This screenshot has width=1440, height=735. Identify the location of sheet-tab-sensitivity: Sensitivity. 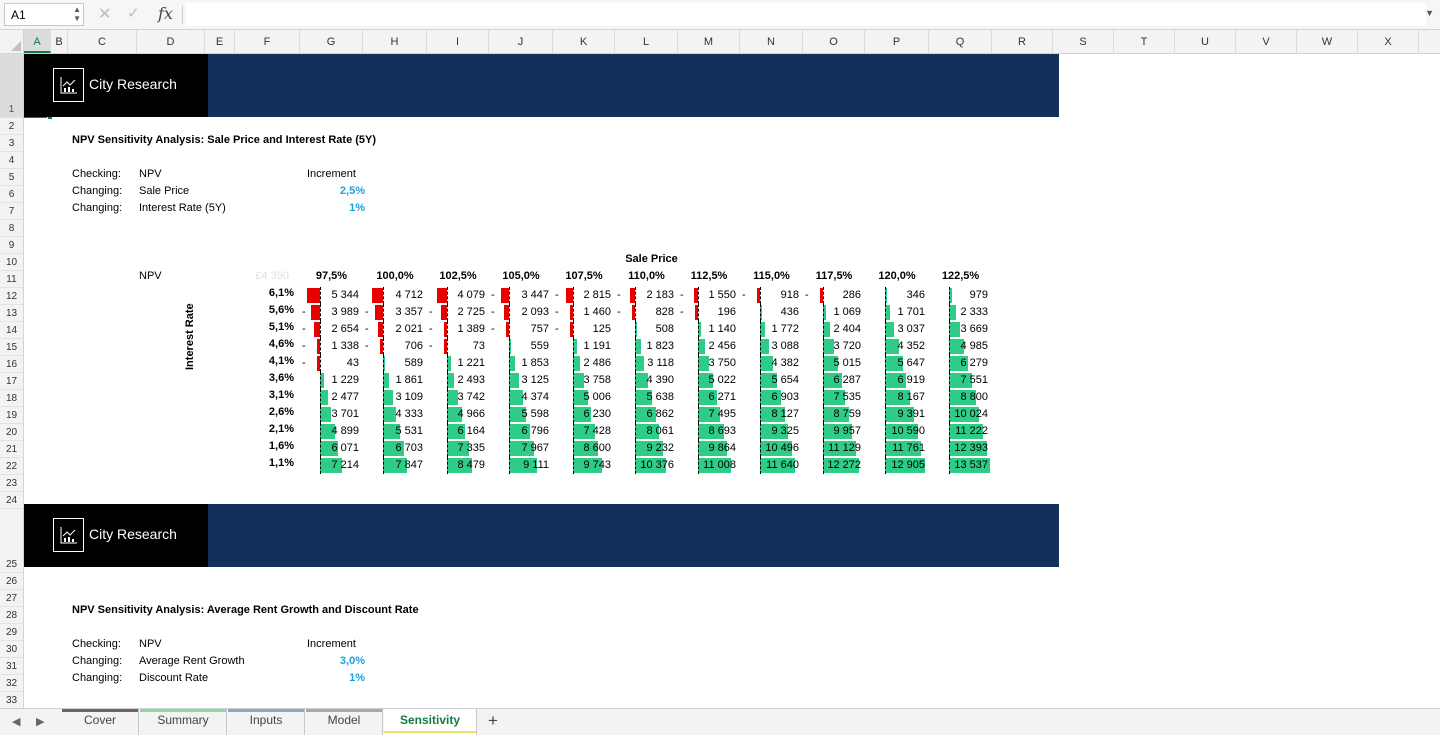
(430, 722).